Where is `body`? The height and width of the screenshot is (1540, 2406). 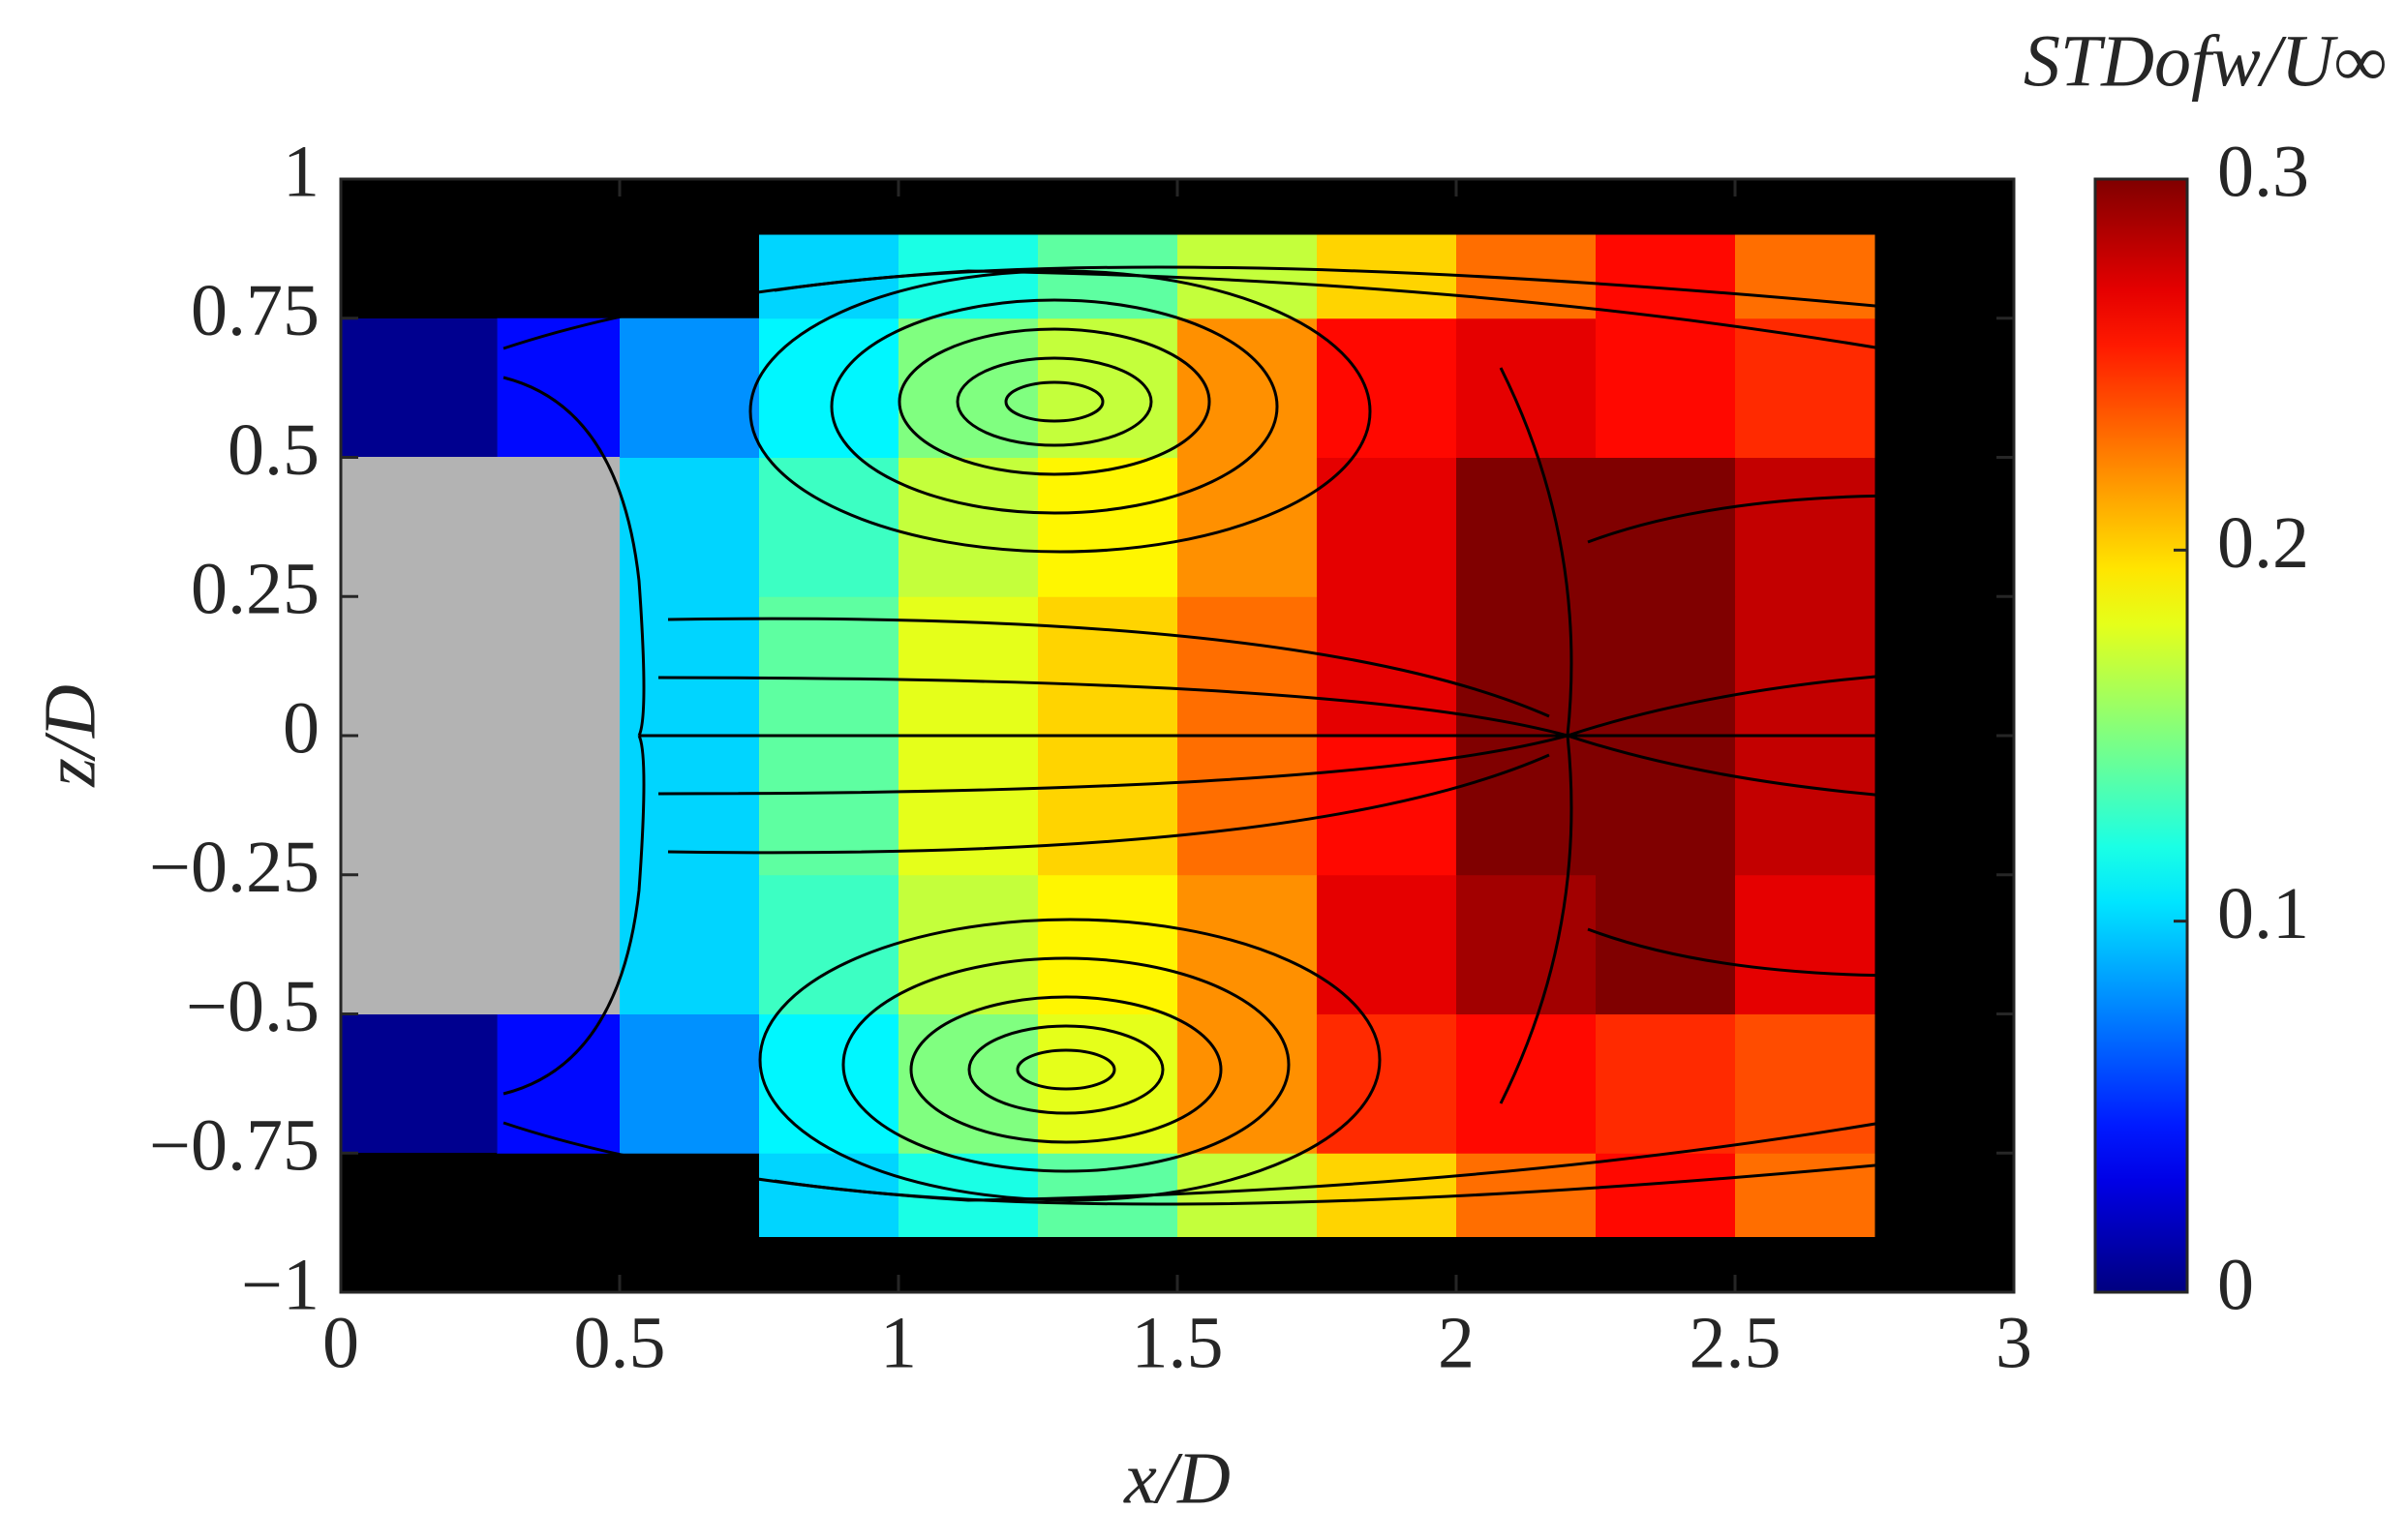
body is located at coordinates (480, 735).